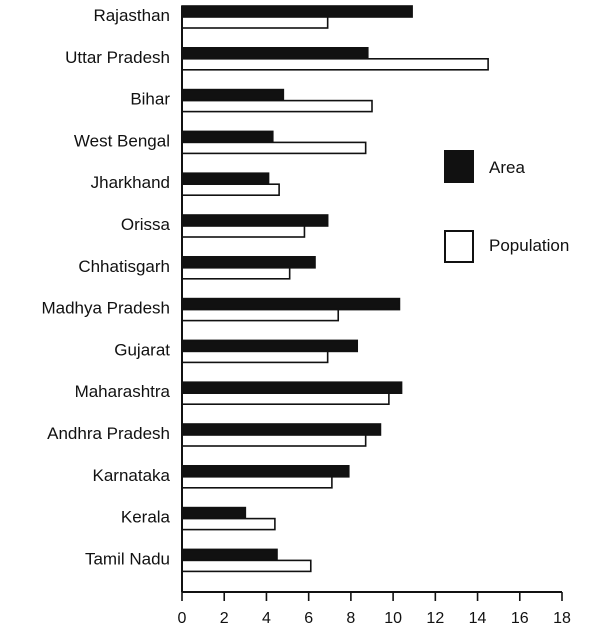 This screenshot has width=601, height=636. Describe the element at coordinates (506, 206) in the screenshot. I see `legend: Area Population` at that location.